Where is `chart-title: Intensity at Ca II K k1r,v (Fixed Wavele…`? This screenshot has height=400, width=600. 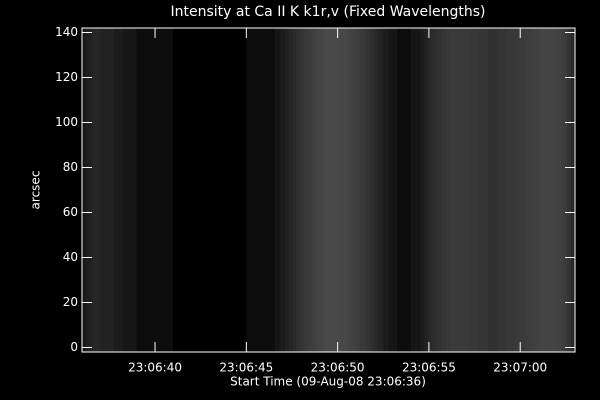 chart-title: Intensity at Ca II K k1r,v (Fixed Wavele… is located at coordinates (328, 12).